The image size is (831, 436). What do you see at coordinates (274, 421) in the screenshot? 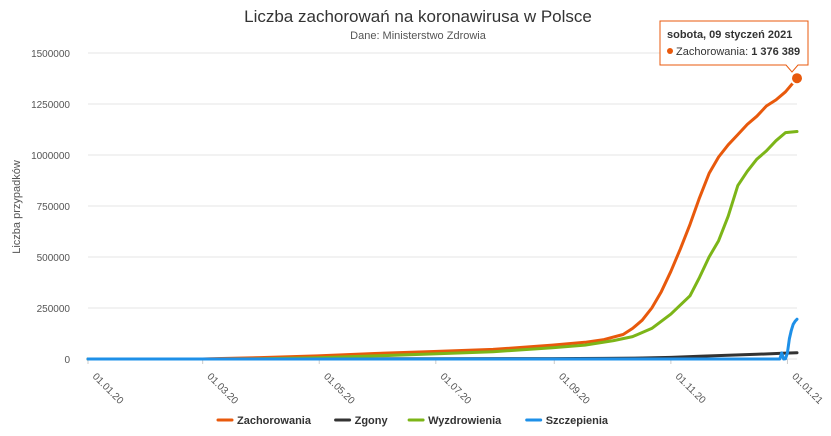
I see `legend-label: Zachorowania` at bounding box center [274, 421].